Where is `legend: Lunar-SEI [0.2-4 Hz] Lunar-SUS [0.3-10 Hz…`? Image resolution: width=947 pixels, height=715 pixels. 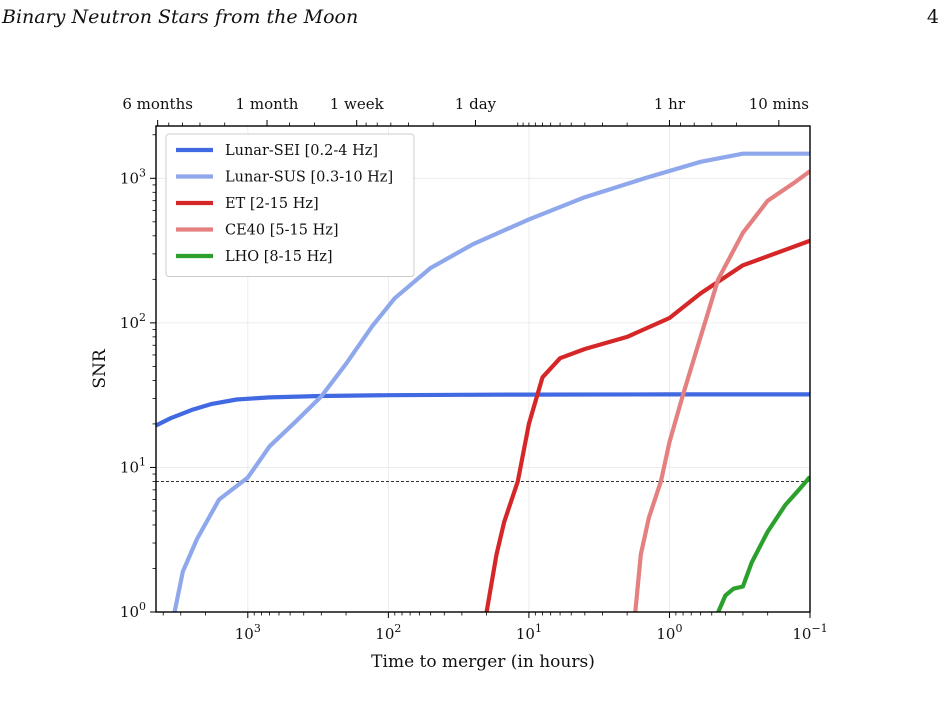 legend: Lunar-SEI [0.2-4 Hz] Lunar-SUS [0.3-10 Hz… is located at coordinates (290, 205).